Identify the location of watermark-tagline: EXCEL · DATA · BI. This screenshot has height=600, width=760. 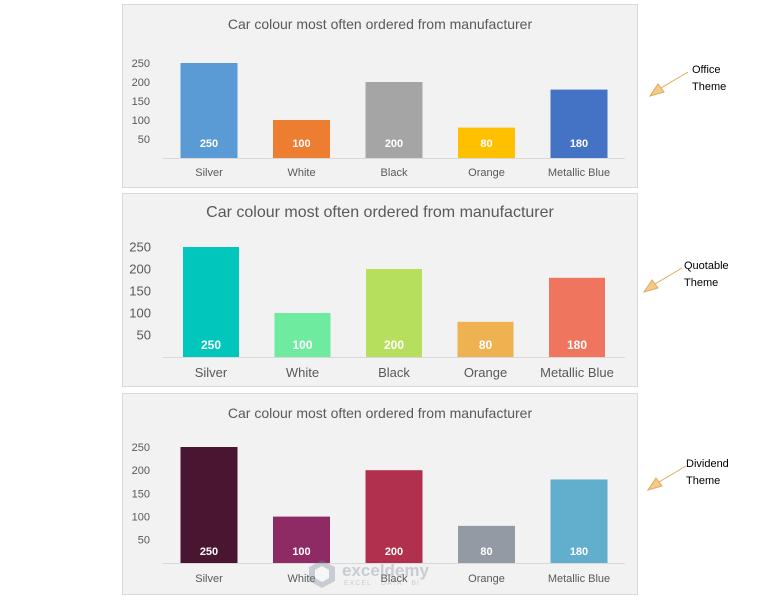
(382, 583).